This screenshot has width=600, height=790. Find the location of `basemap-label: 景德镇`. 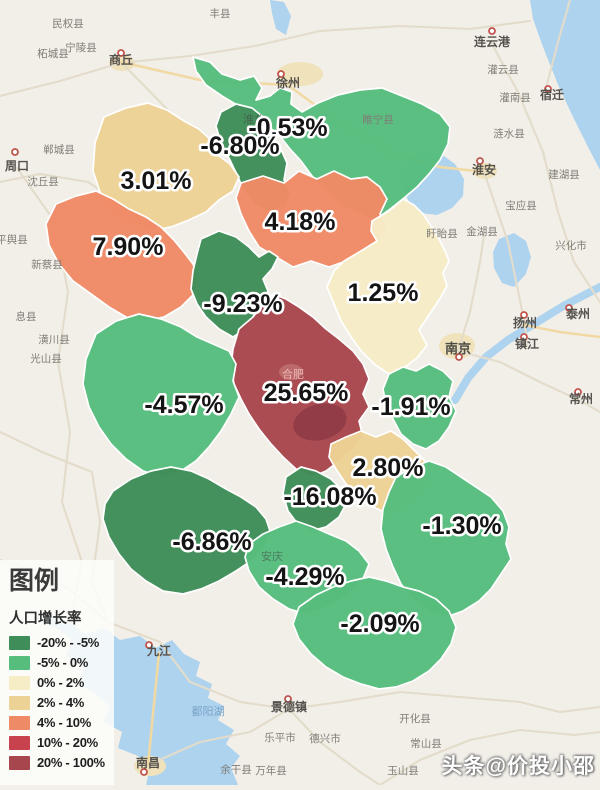

basemap-label: 景德镇 is located at coordinates (289, 706).